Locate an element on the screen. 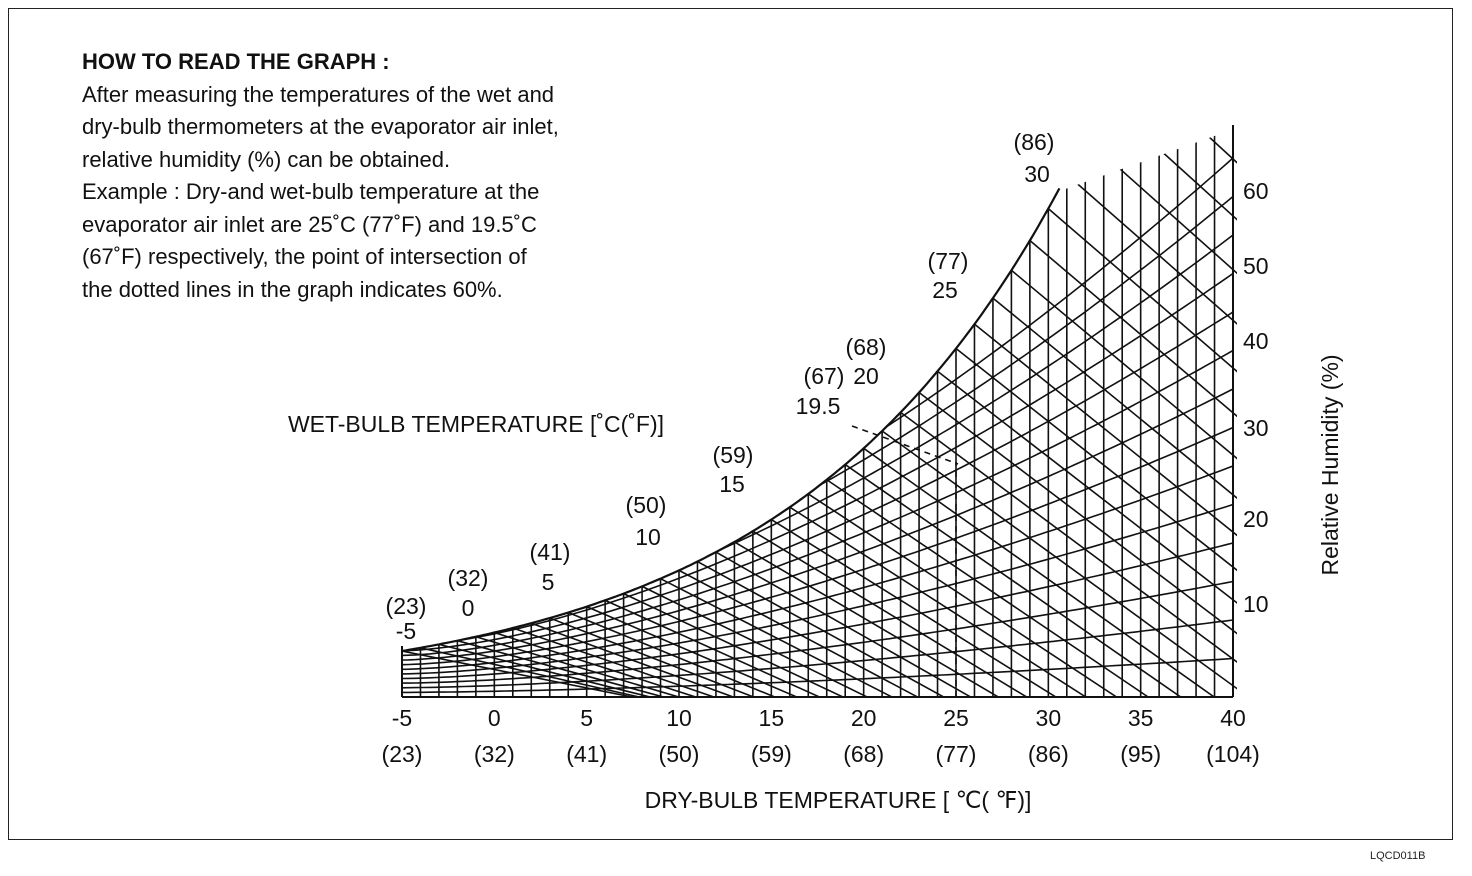 The width and height of the screenshot is (1472, 876). wet-bulb-label-fahrenheit: (77) is located at coordinates (948, 261).